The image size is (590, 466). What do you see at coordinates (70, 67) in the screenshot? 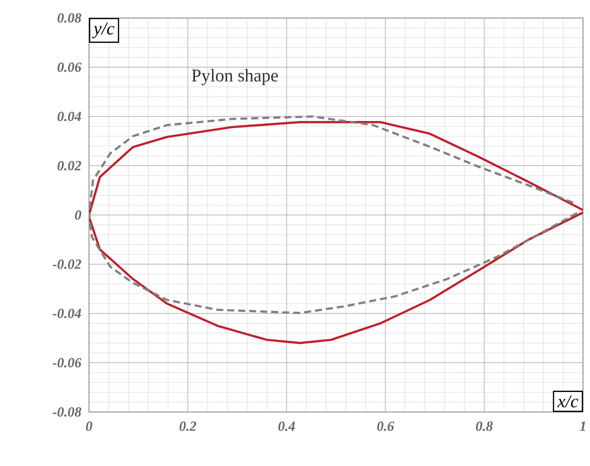
I see `y-tick-label: 0.06` at bounding box center [70, 67].